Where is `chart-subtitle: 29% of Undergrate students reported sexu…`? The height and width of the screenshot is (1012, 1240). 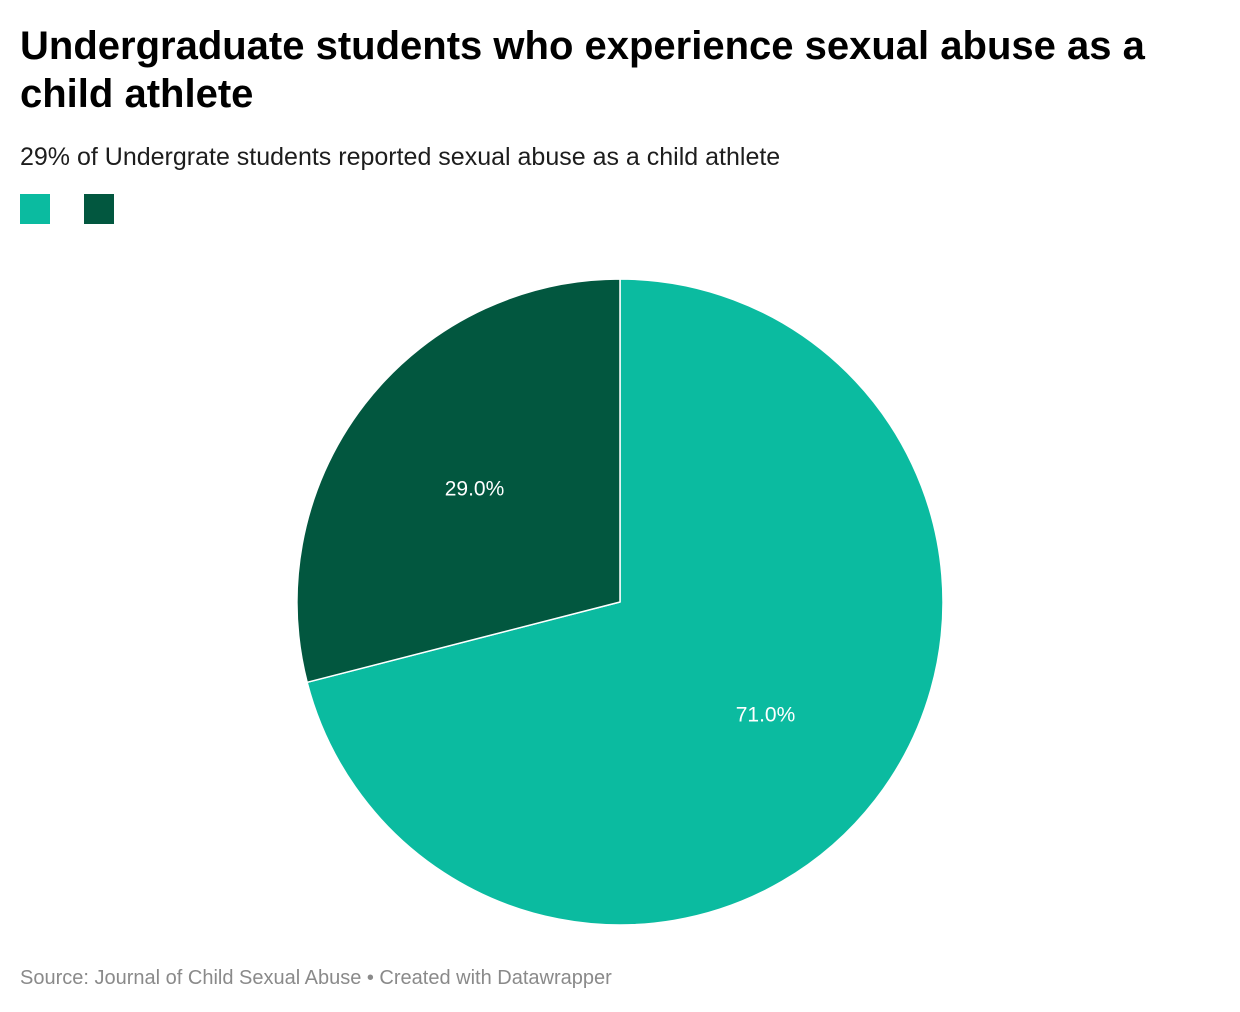 chart-subtitle: 29% of Undergrate students reported sexu… is located at coordinates (400, 157).